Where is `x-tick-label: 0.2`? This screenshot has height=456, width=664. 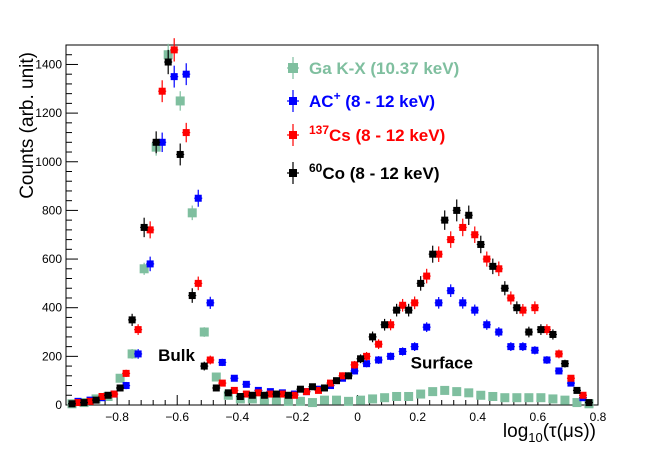 x-tick-label: 0.2 is located at coordinates (417, 417).